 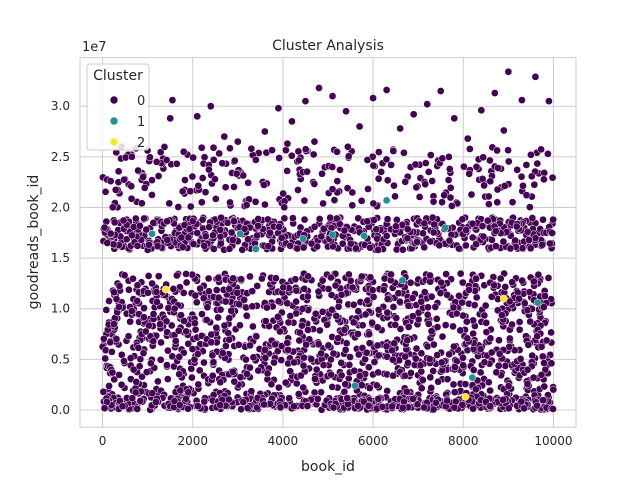 I want to click on x-tick-label: 0, so click(x=103, y=441).